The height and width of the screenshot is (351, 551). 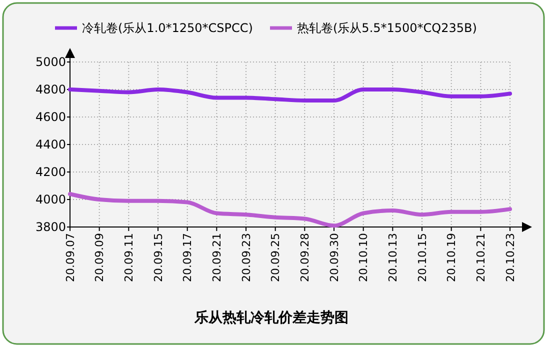 What do you see at coordinates (50, 117) in the screenshot?
I see `y-tick-label: 4600` at bounding box center [50, 117].